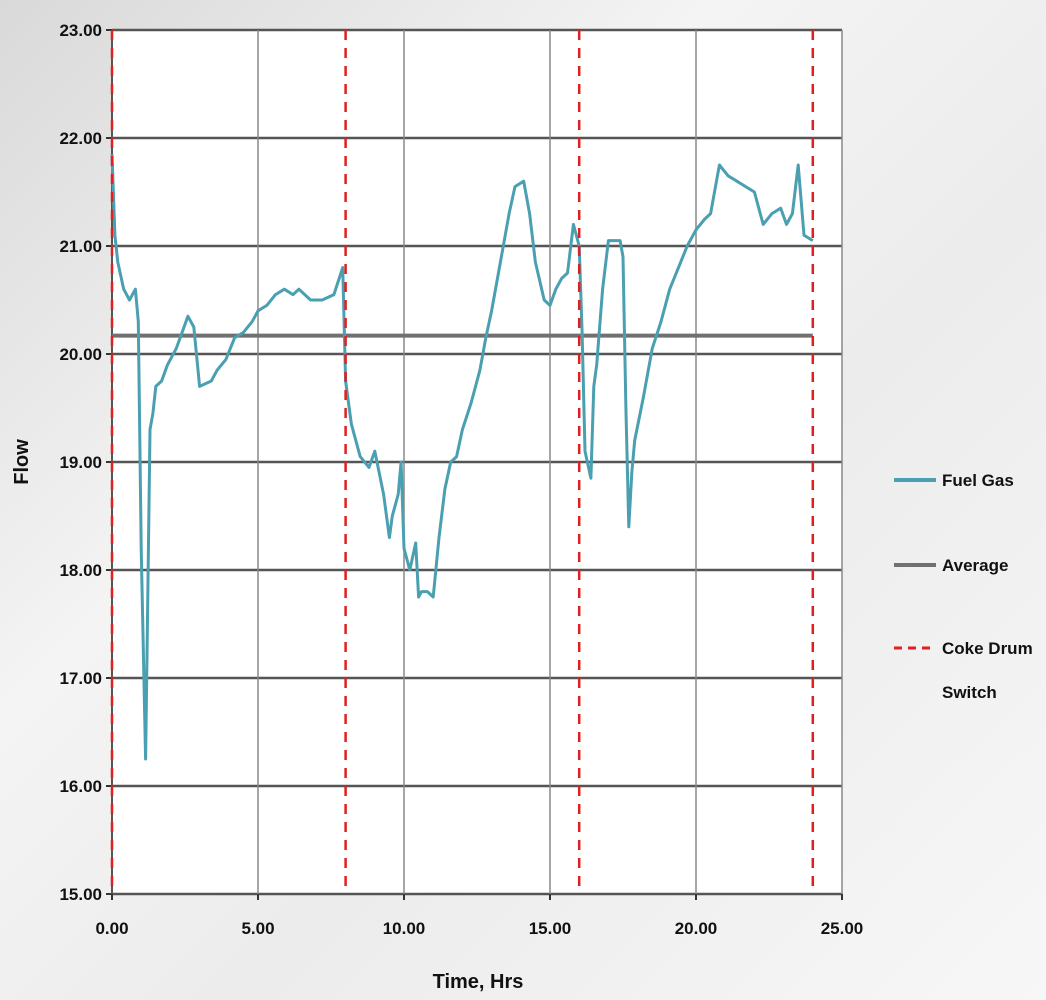  Describe the element at coordinates (80, 894) in the screenshot. I see `y-tick-label: 15.00` at that location.